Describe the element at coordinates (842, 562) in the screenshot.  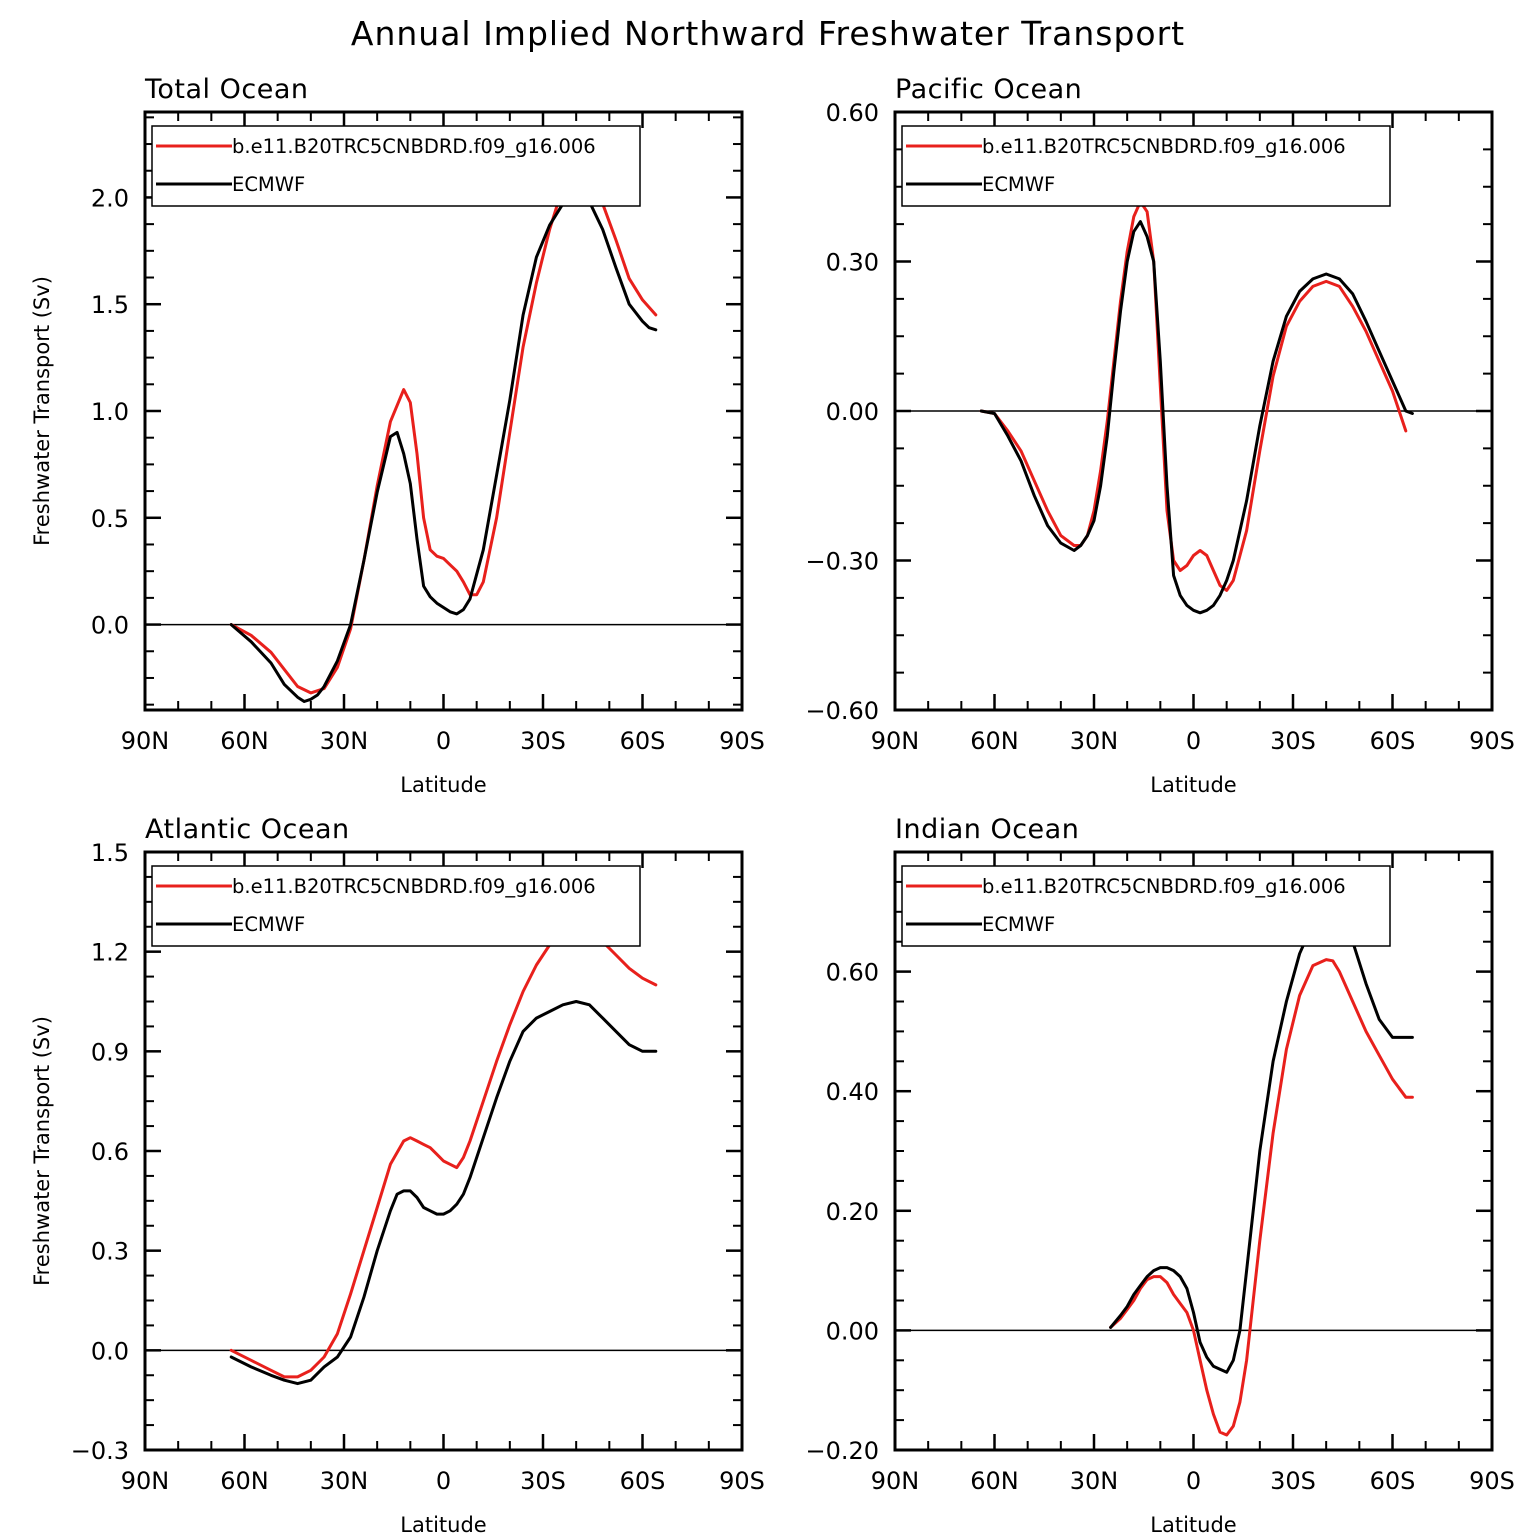
I see `y-tick-label: −0.30` at that location.